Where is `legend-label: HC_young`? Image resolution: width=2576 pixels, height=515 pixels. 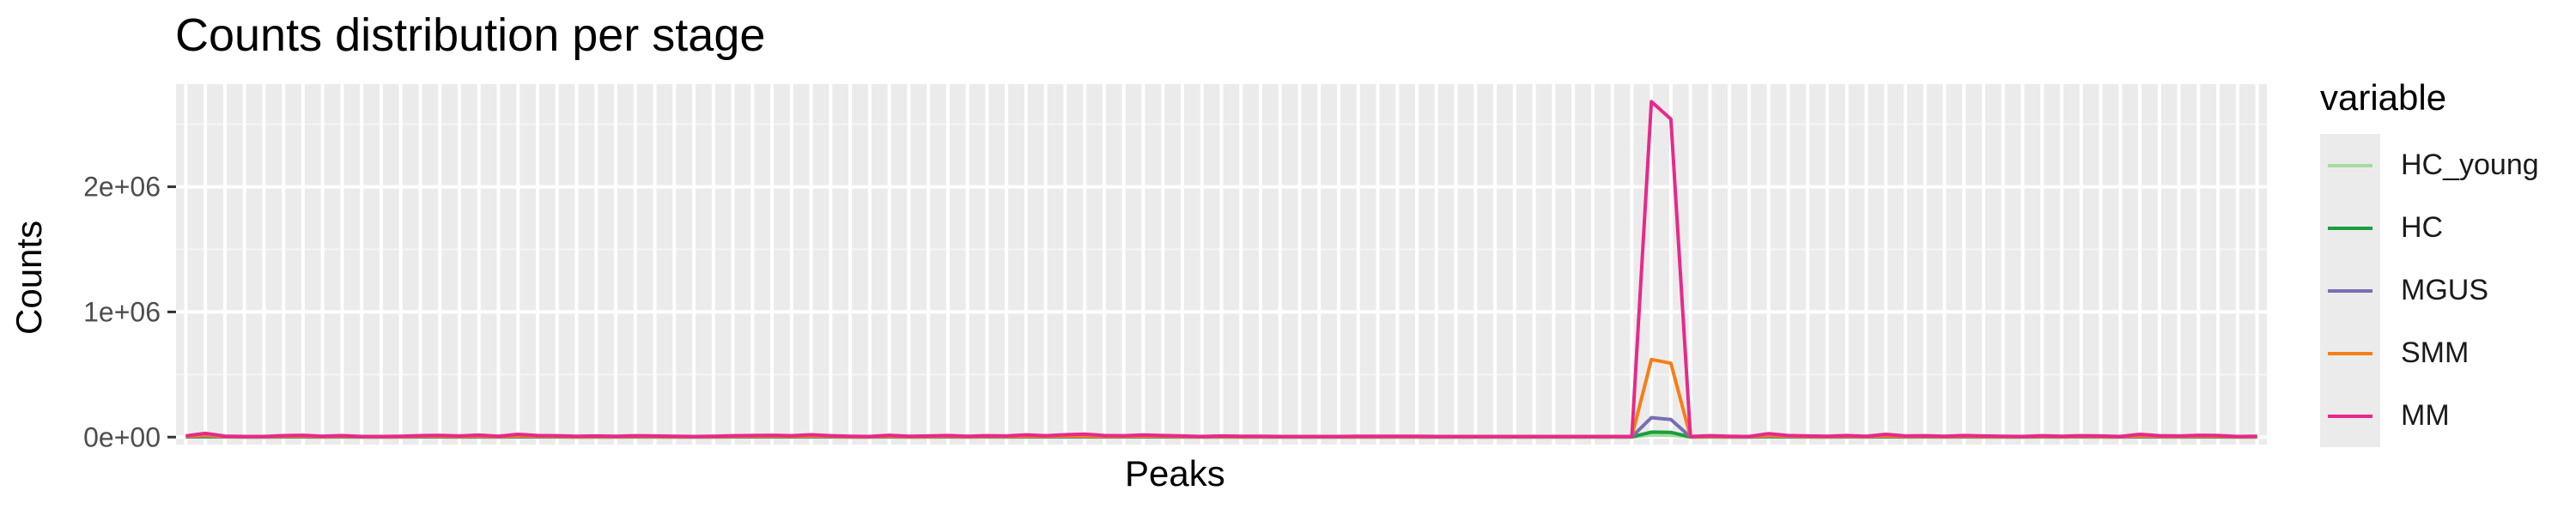 legend-label: HC_young is located at coordinates (2470, 164).